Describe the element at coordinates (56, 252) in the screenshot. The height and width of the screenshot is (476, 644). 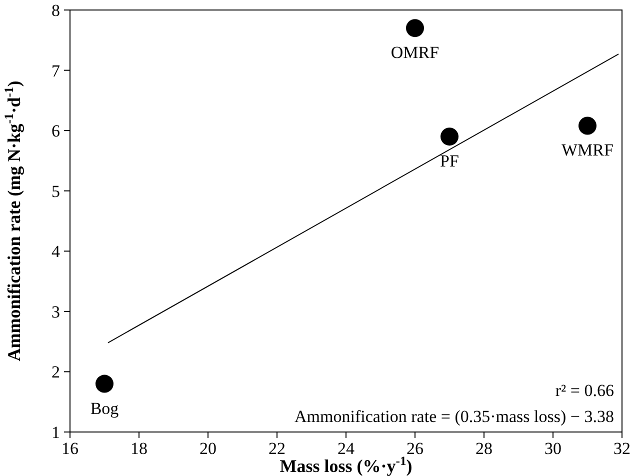
I see `y-tick-label: 4` at that location.